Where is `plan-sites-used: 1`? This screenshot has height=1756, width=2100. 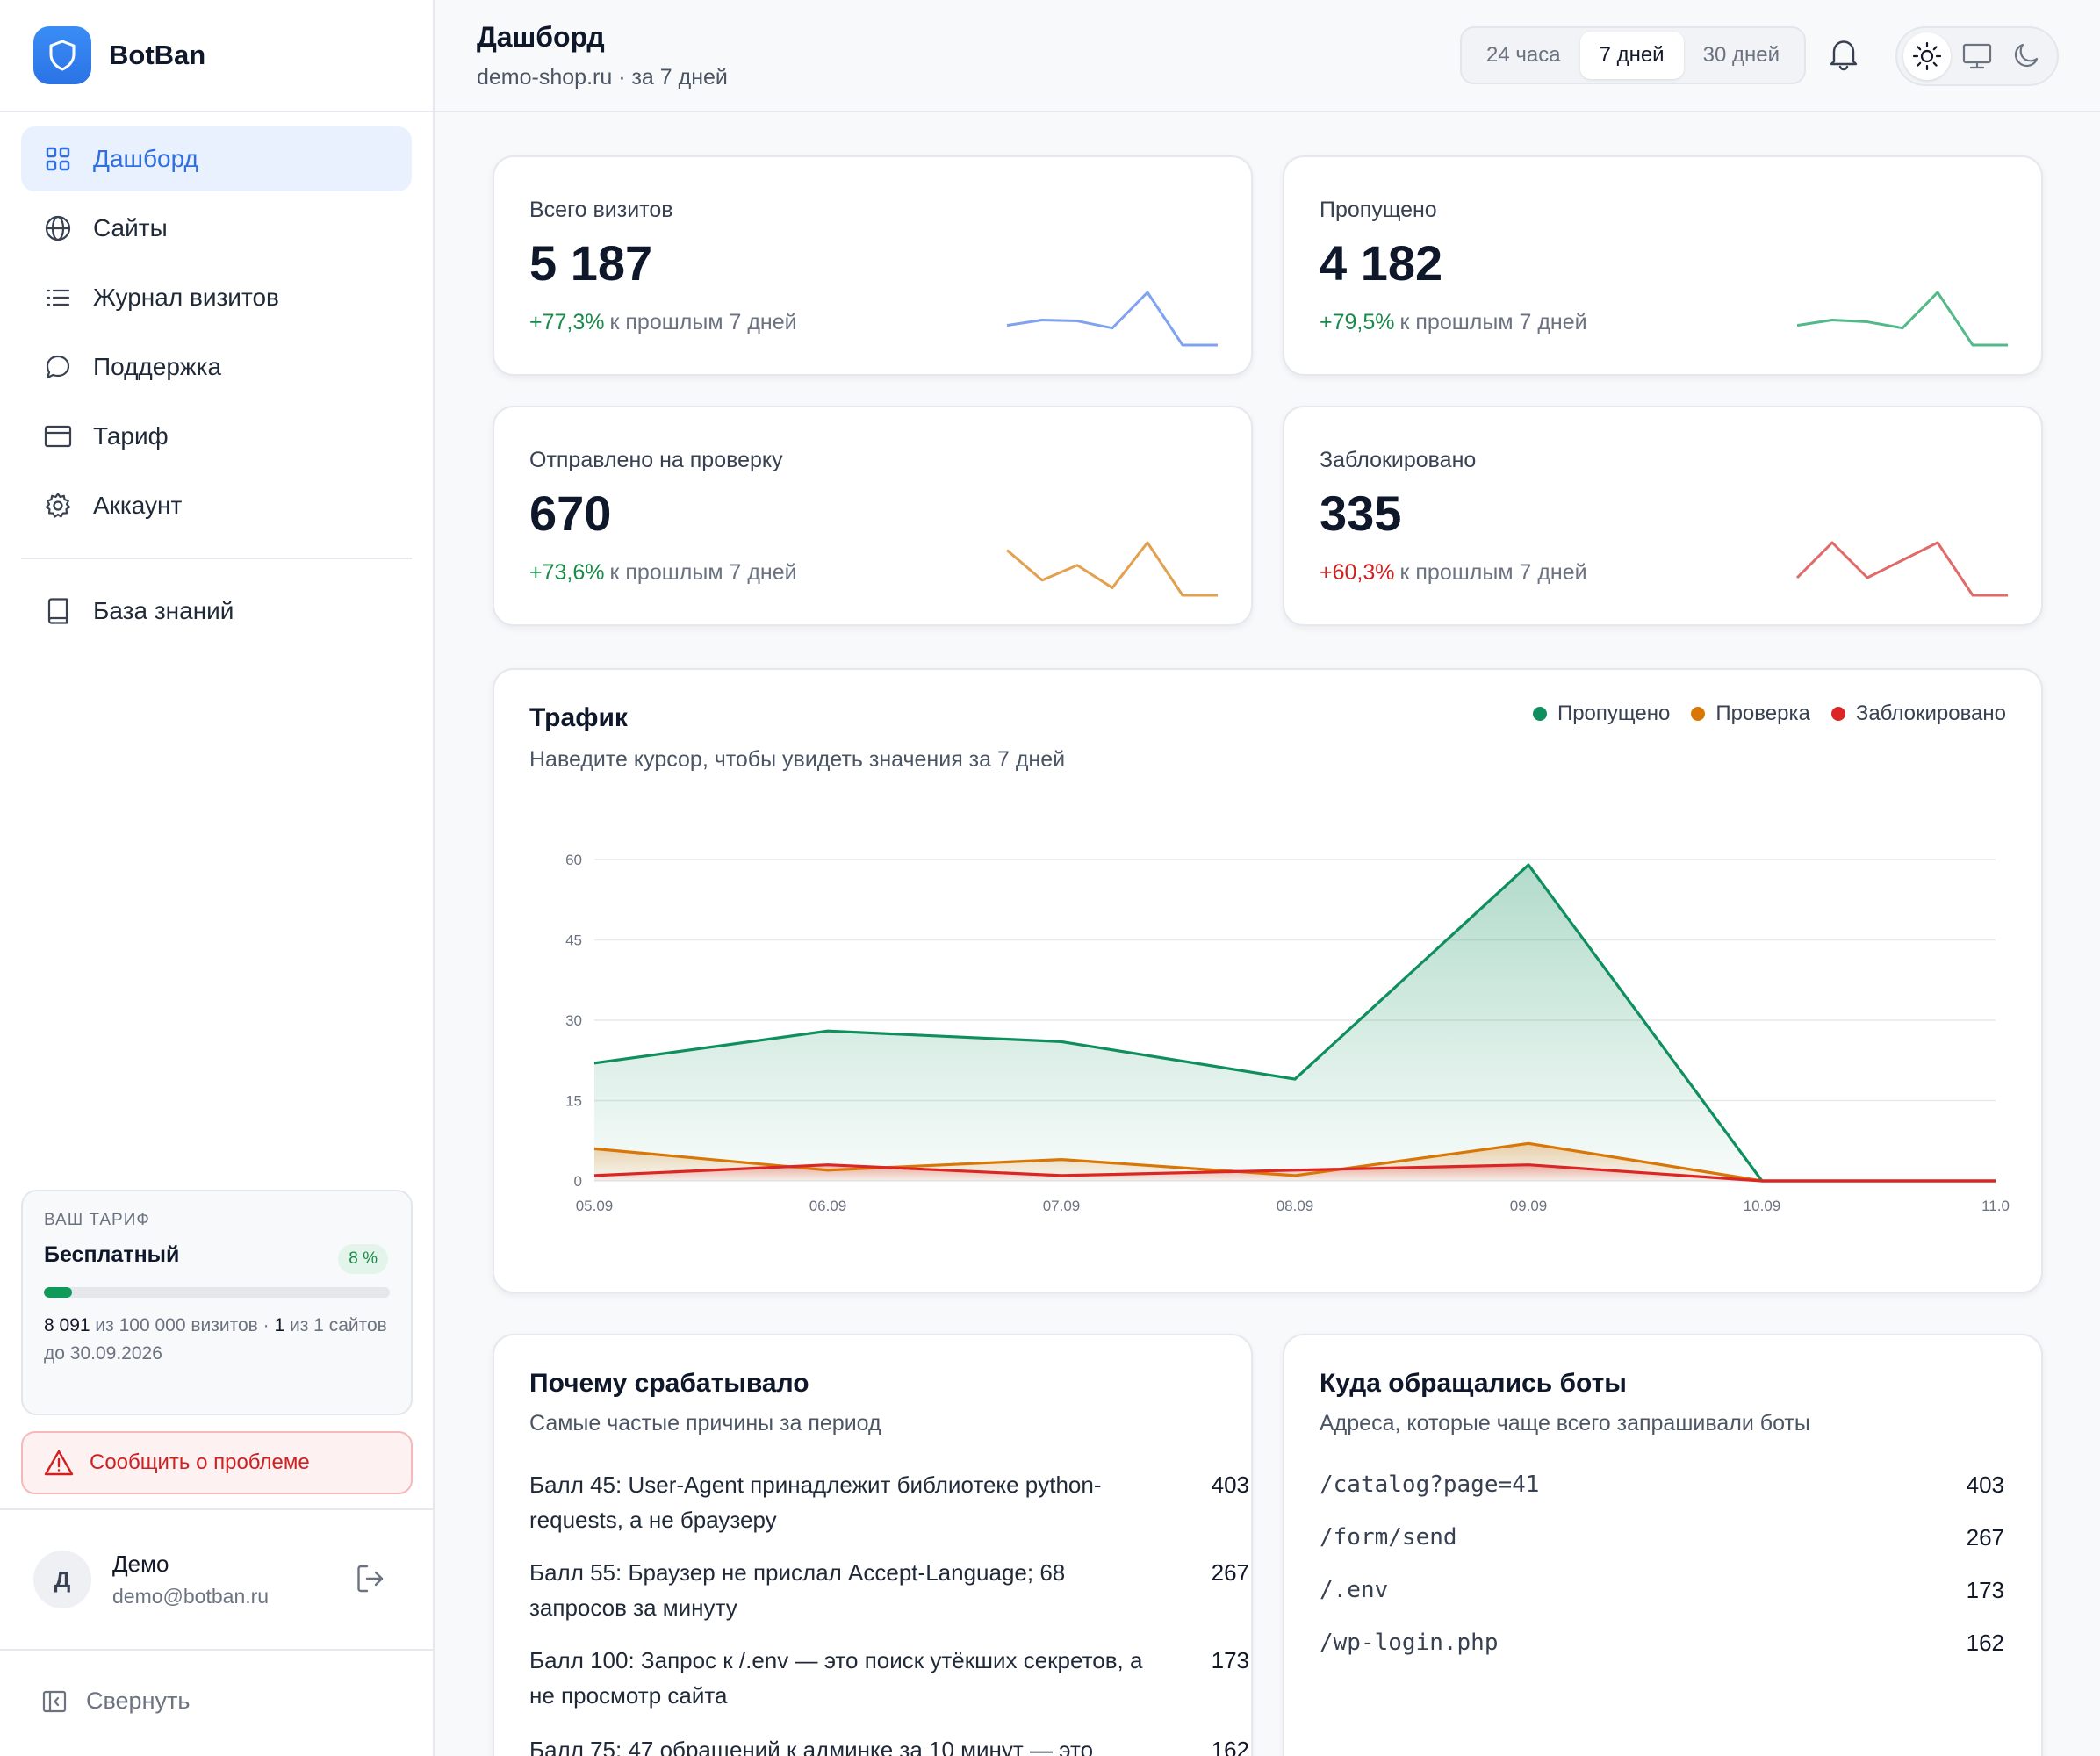
plan-sites-used: 1 is located at coordinates (279, 1325).